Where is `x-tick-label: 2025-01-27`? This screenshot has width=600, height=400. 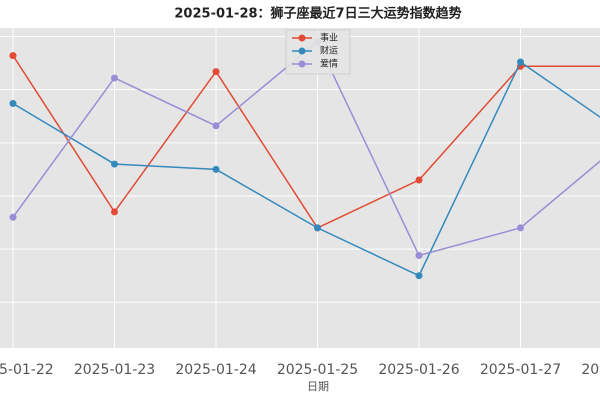 x-tick-label: 2025-01-27 is located at coordinates (520, 370).